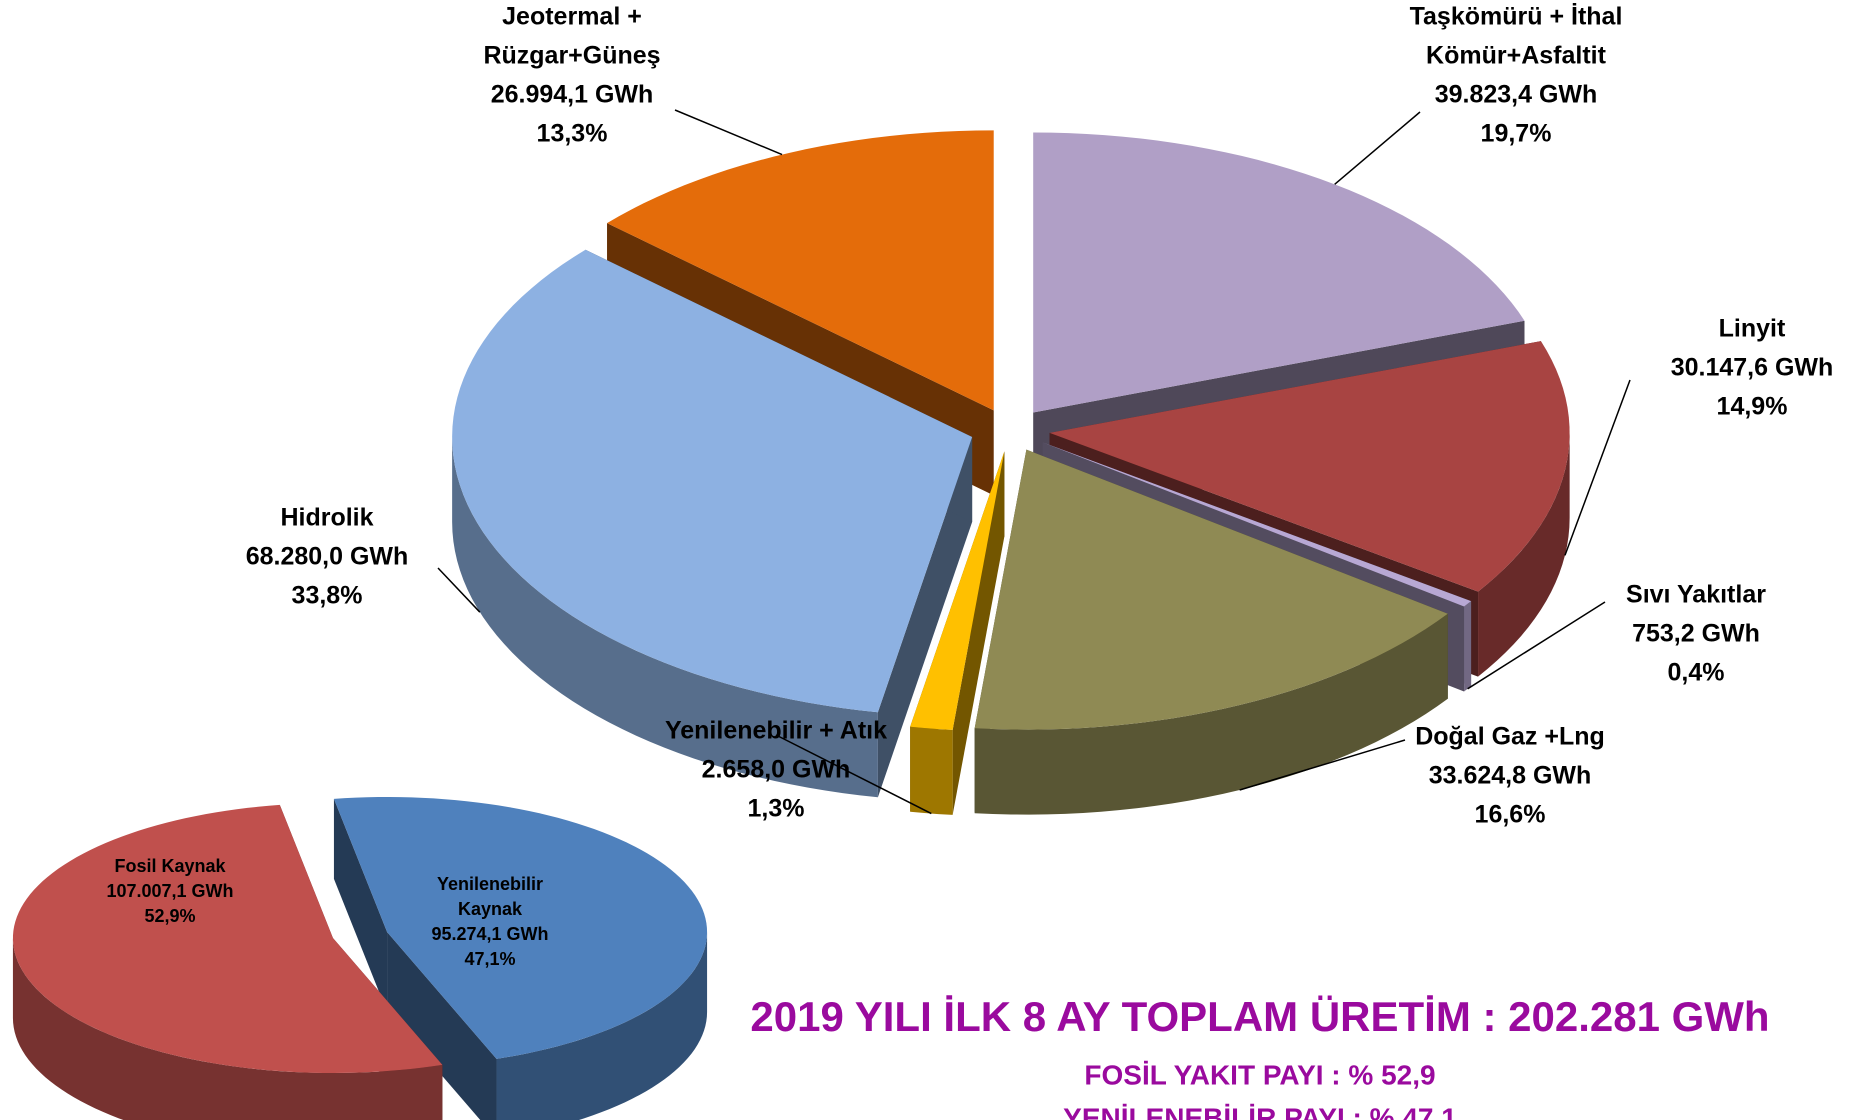 The width and height of the screenshot is (1849, 1120). What do you see at coordinates (1696, 673) in the screenshot?
I see `share-label: 0,4%` at bounding box center [1696, 673].